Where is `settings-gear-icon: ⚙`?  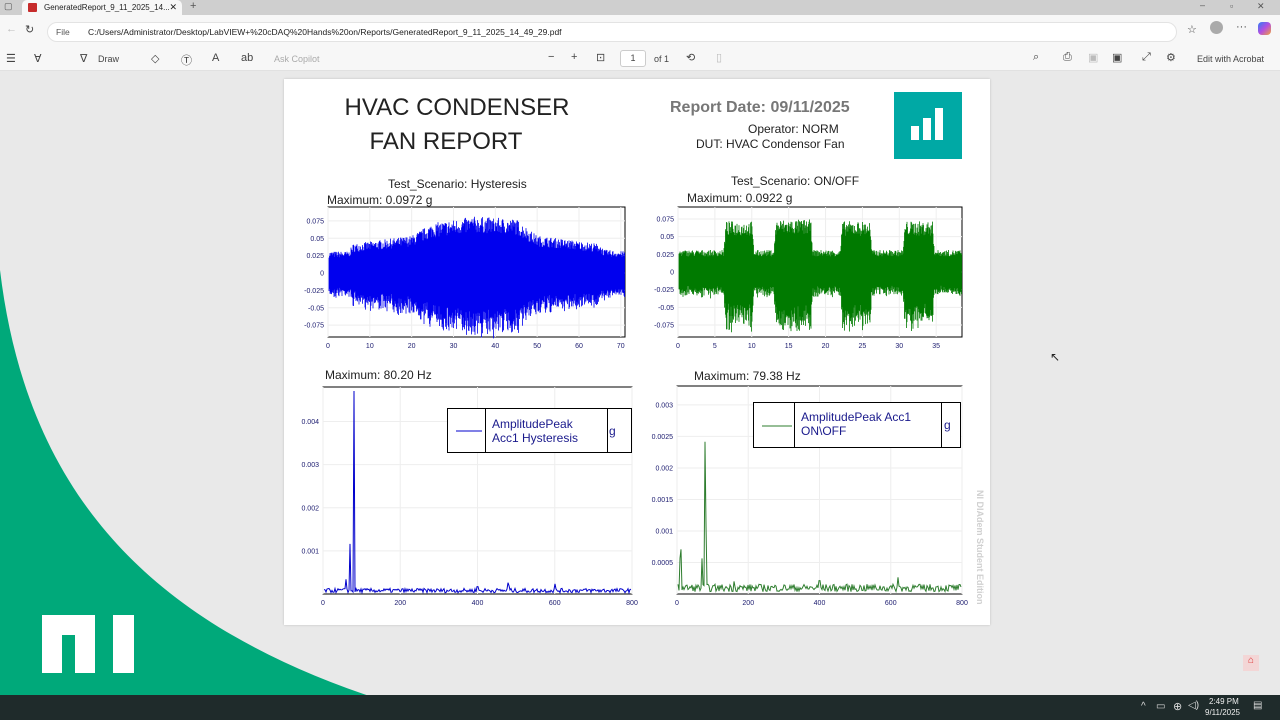
settings-gear-icon: ⚙ is located at coordinates (1171, 58).